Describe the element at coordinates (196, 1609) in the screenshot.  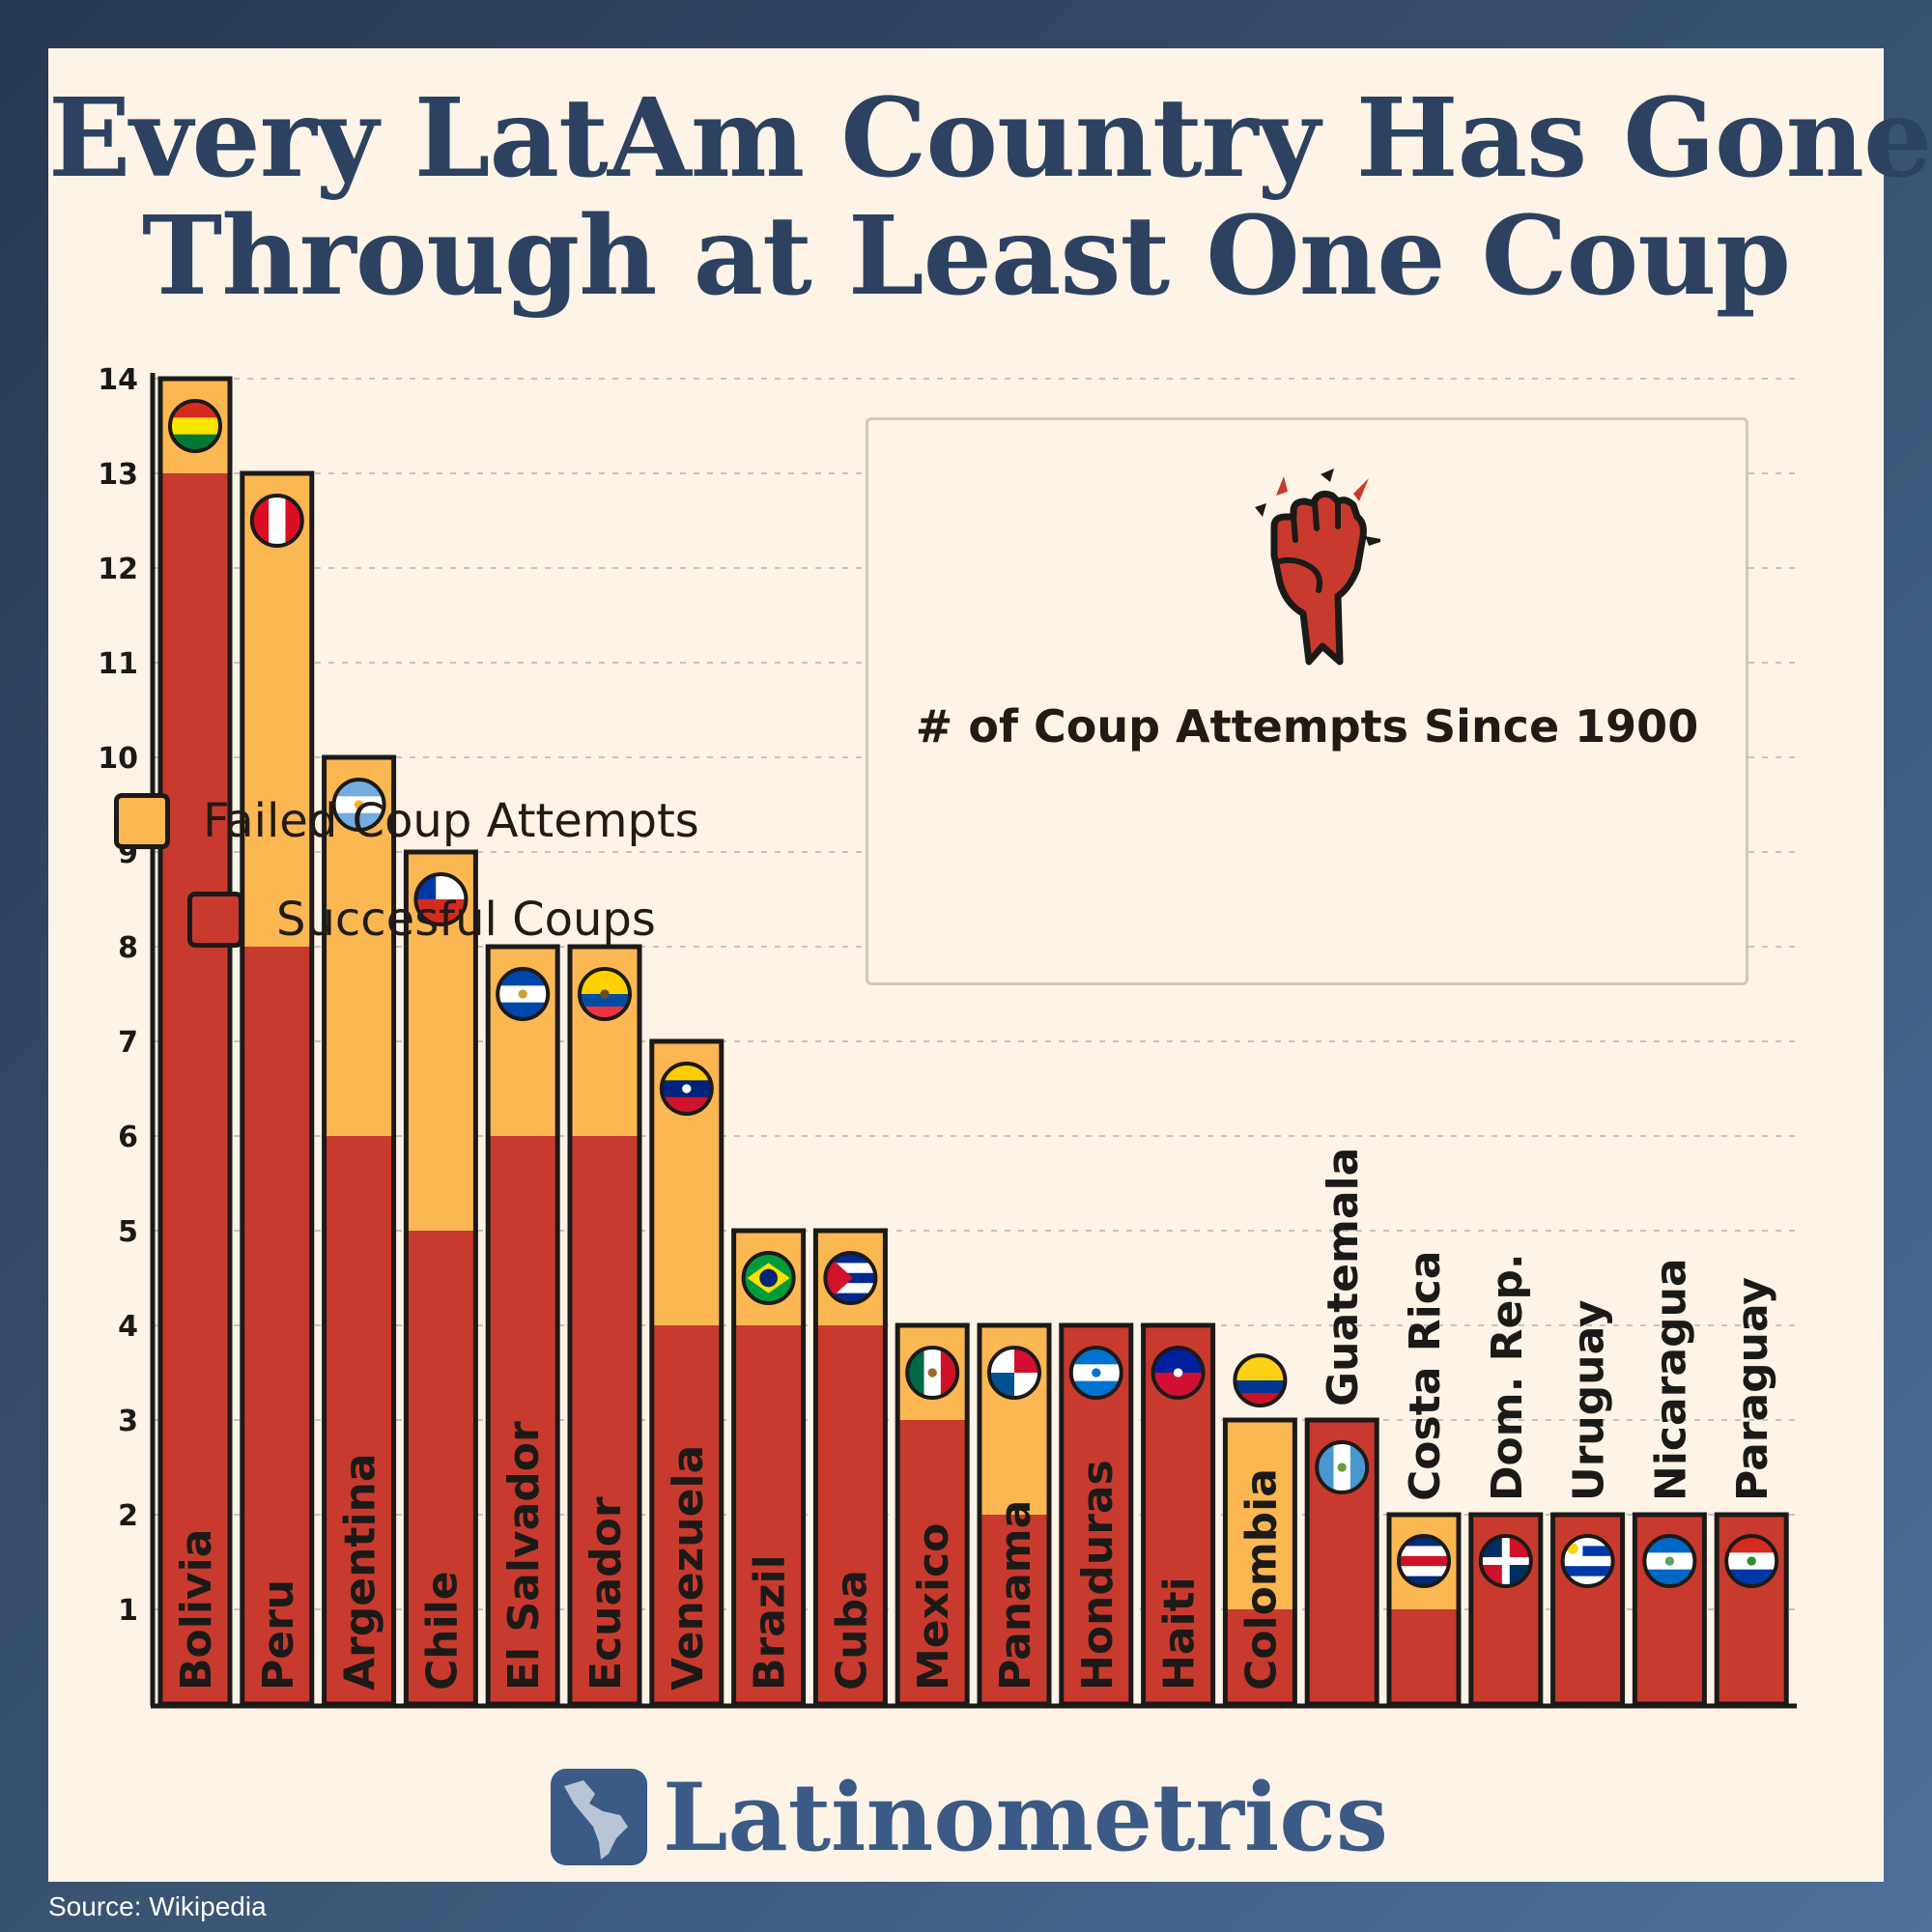
I see `category-label: Bolivia` at that location.